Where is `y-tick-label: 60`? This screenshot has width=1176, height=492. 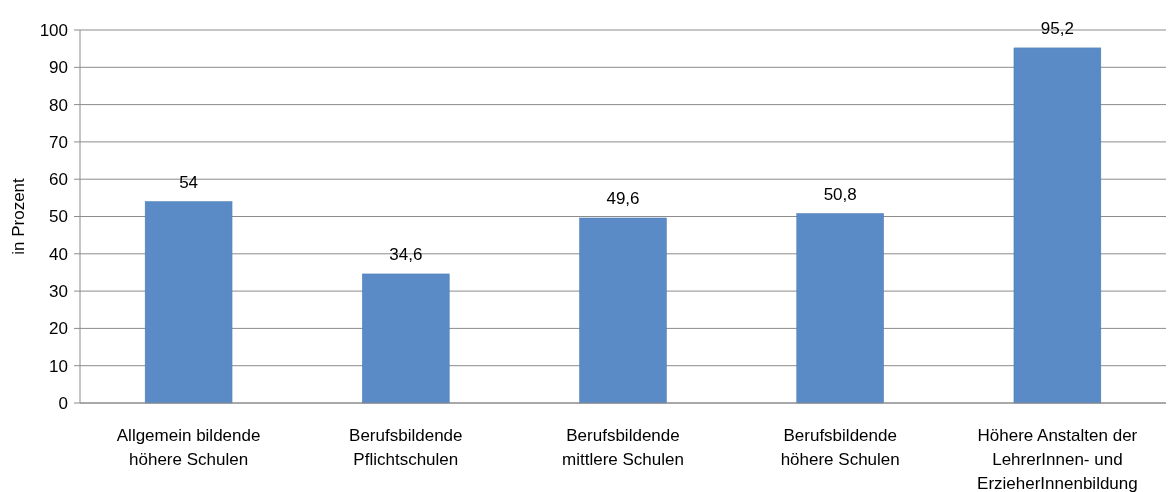
y-tick-label: 60 is located at coordinates (58, 180).